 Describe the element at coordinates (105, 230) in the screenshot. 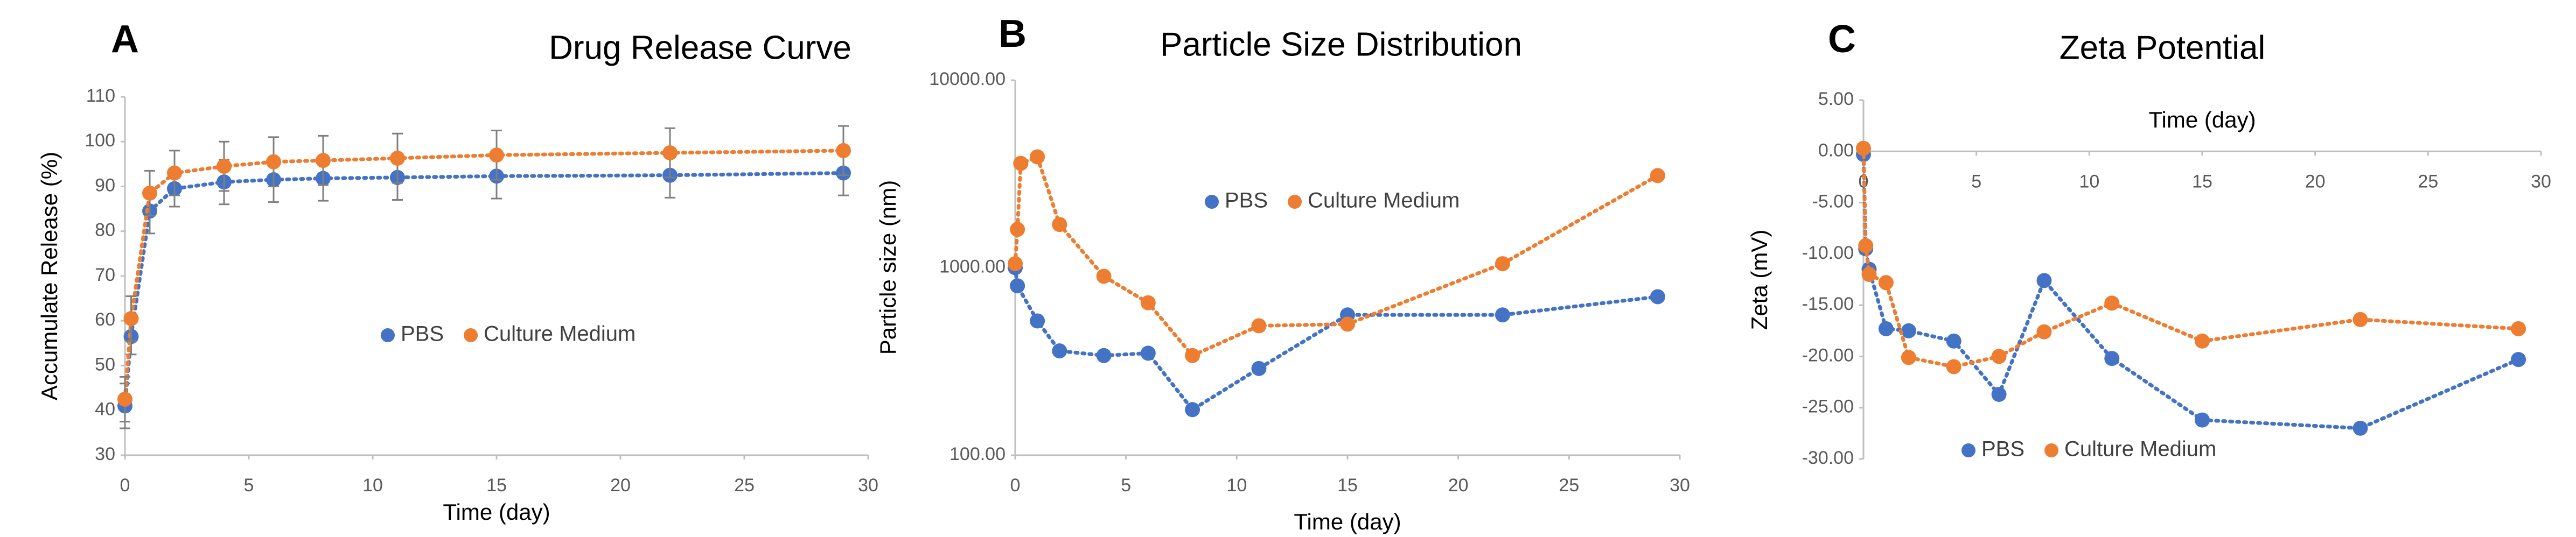

I see `y-tick-label: 80` at that location.